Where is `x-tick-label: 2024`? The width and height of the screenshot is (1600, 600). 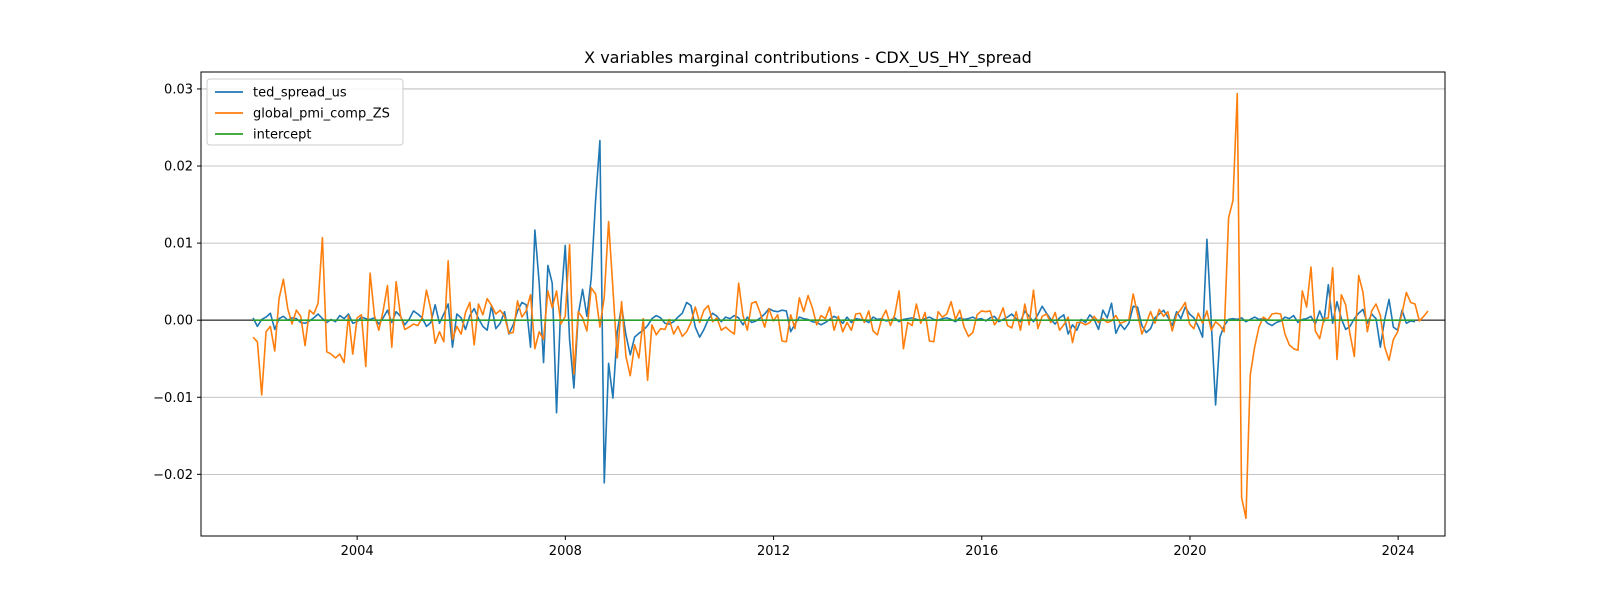 x-tick-label: 2024 is located at coordinates (1398, 551).